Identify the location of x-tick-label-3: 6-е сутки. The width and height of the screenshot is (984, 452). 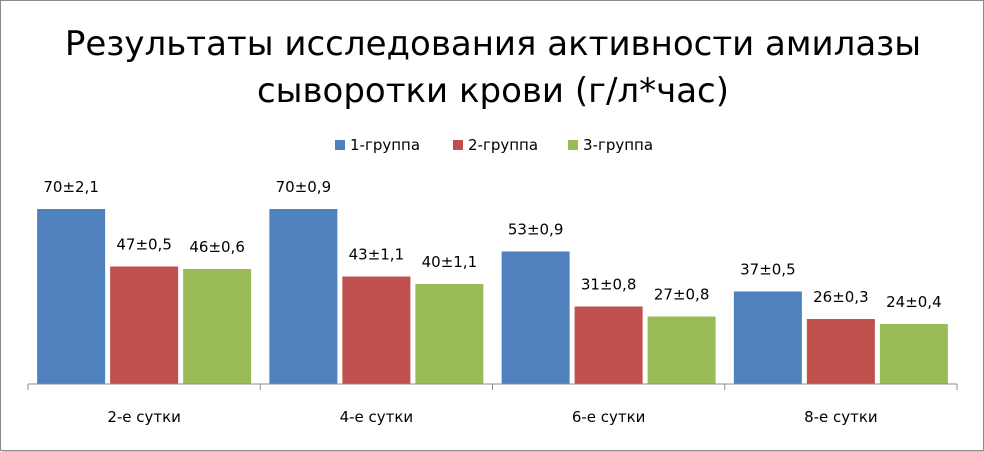
(609, 417).